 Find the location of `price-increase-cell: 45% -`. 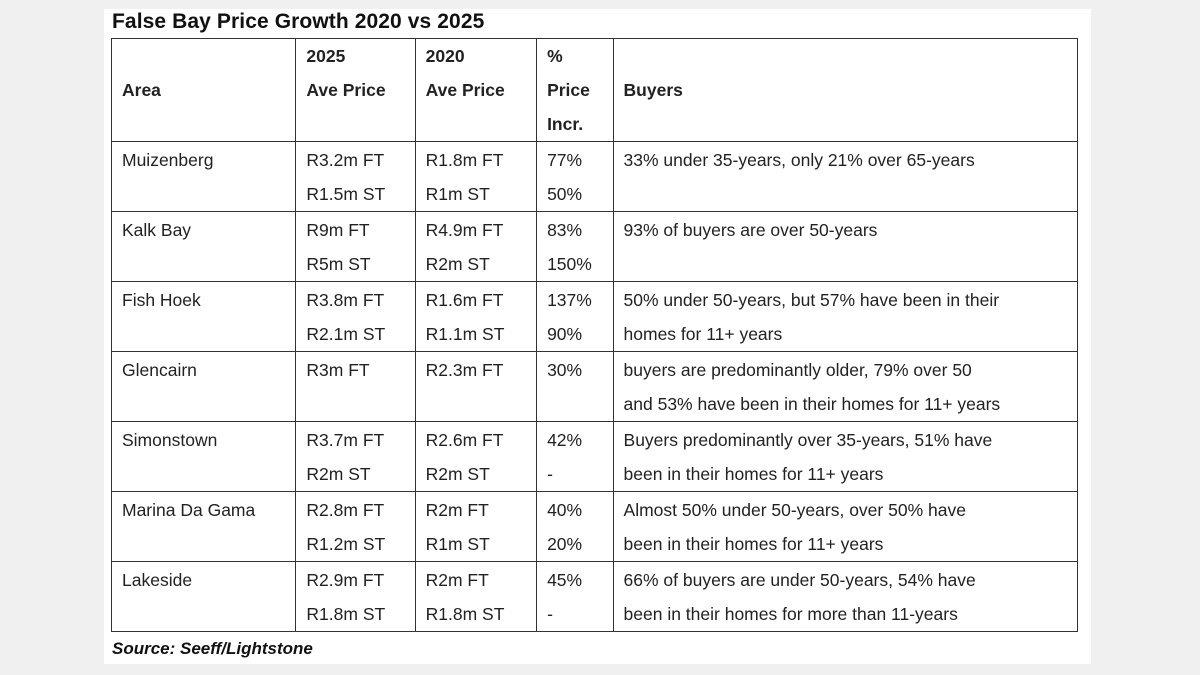

price-increase-cell: 45% - is located at coordinates (575, 596).